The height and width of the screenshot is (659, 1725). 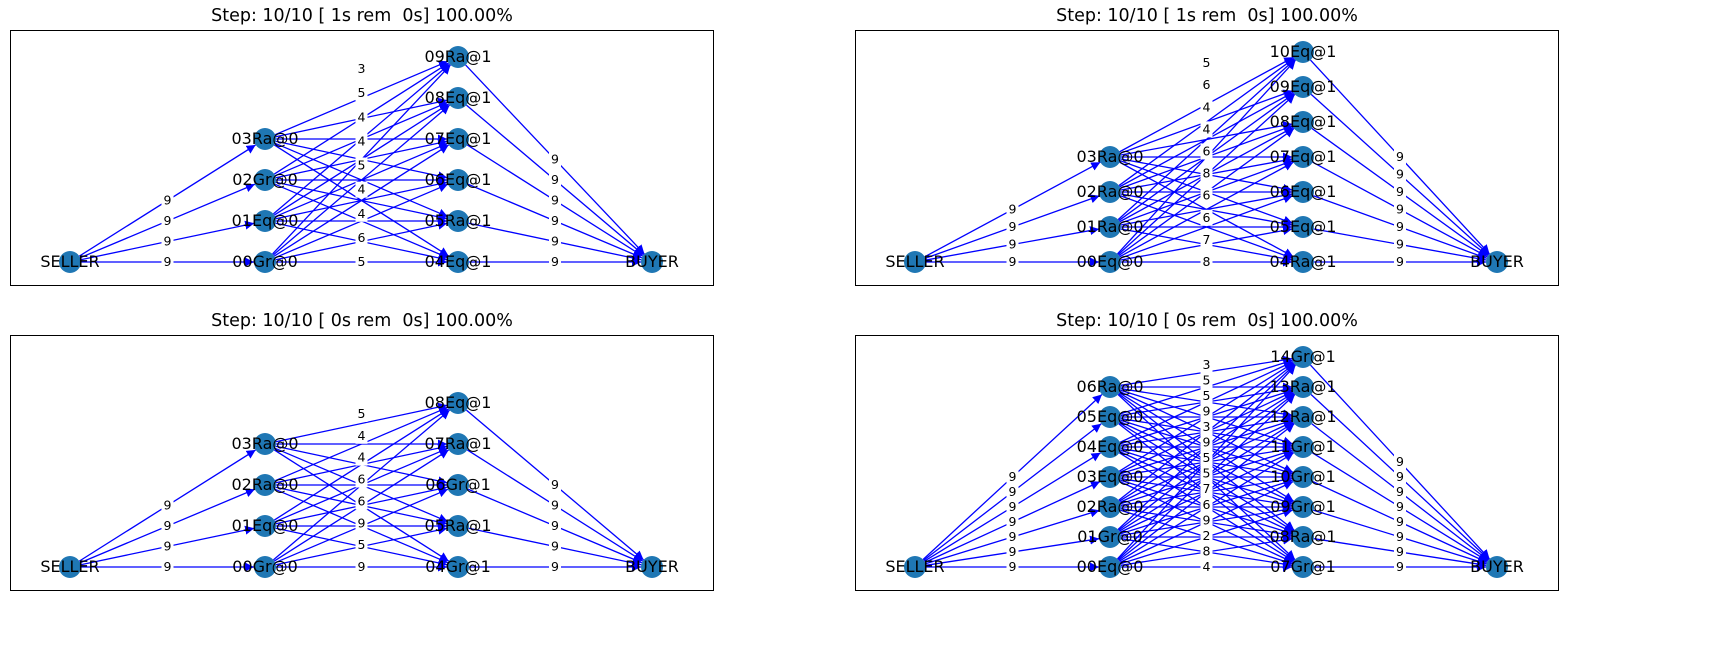 I want to click on node-label-07Eq@1: 07Eq@1, so click(x=1303, y=156).